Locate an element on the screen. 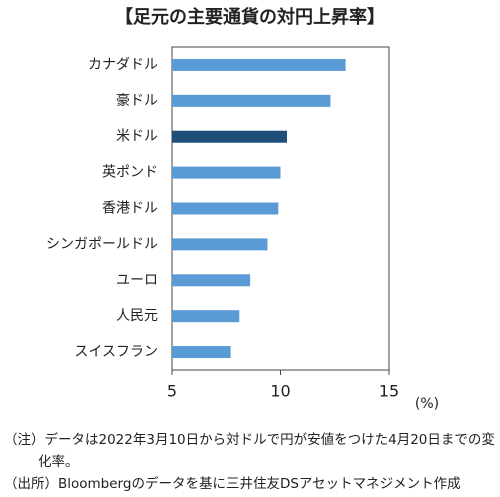 Image resolution: width=500 pixels, height=497 pixels. y-tick-label: 香港ドル is located at coordinates (130, 209).